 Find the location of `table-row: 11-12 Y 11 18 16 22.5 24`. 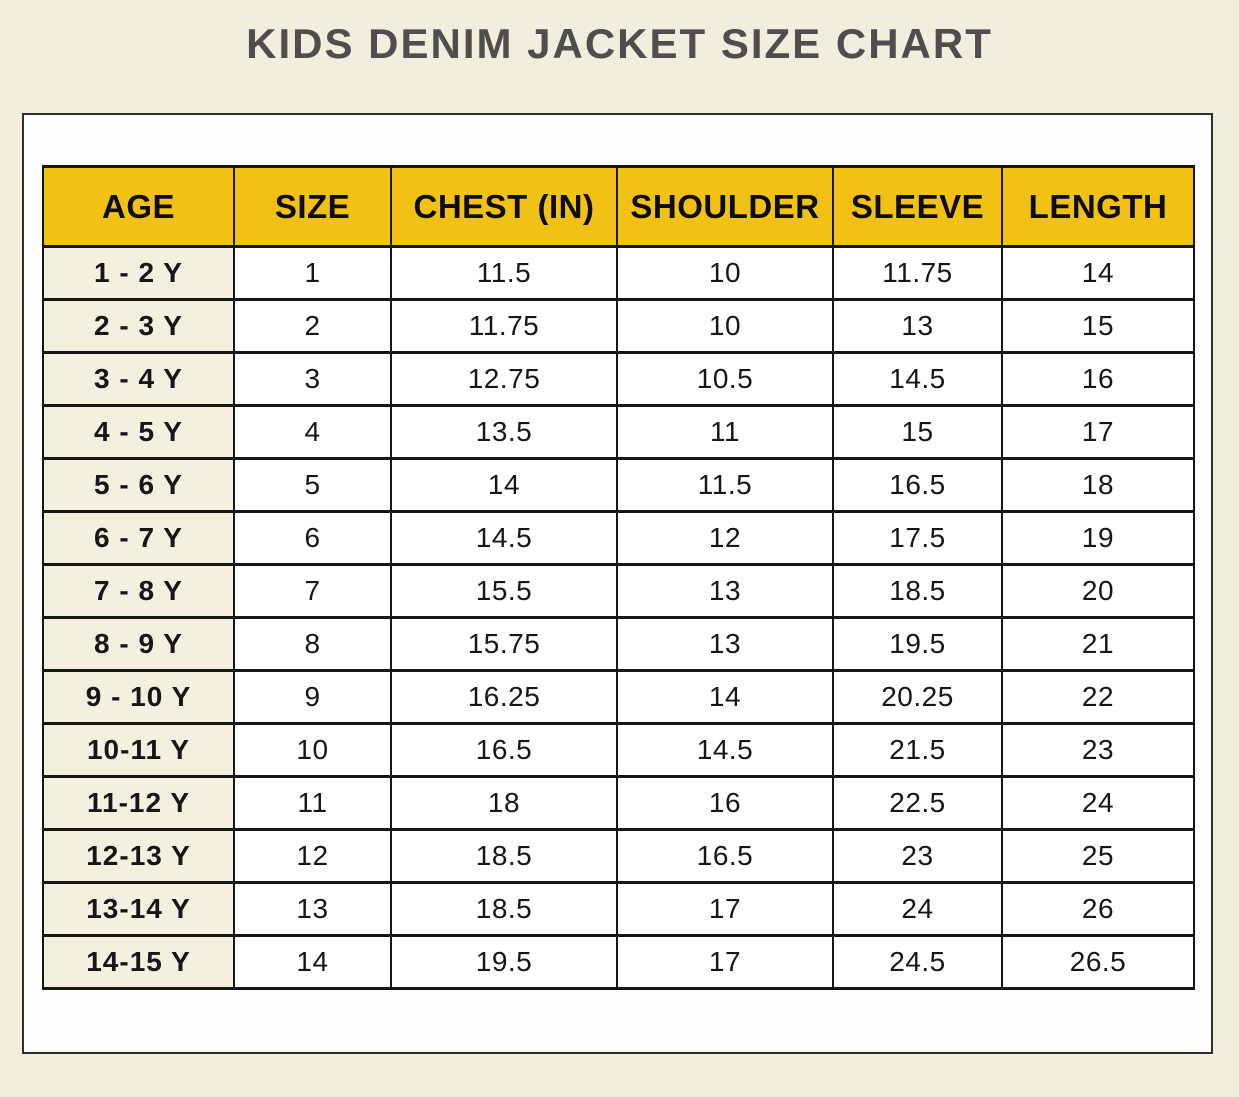

table-row: 11-12 Y 11 18 16 22.5 24 is located at coordinates (618, 803).